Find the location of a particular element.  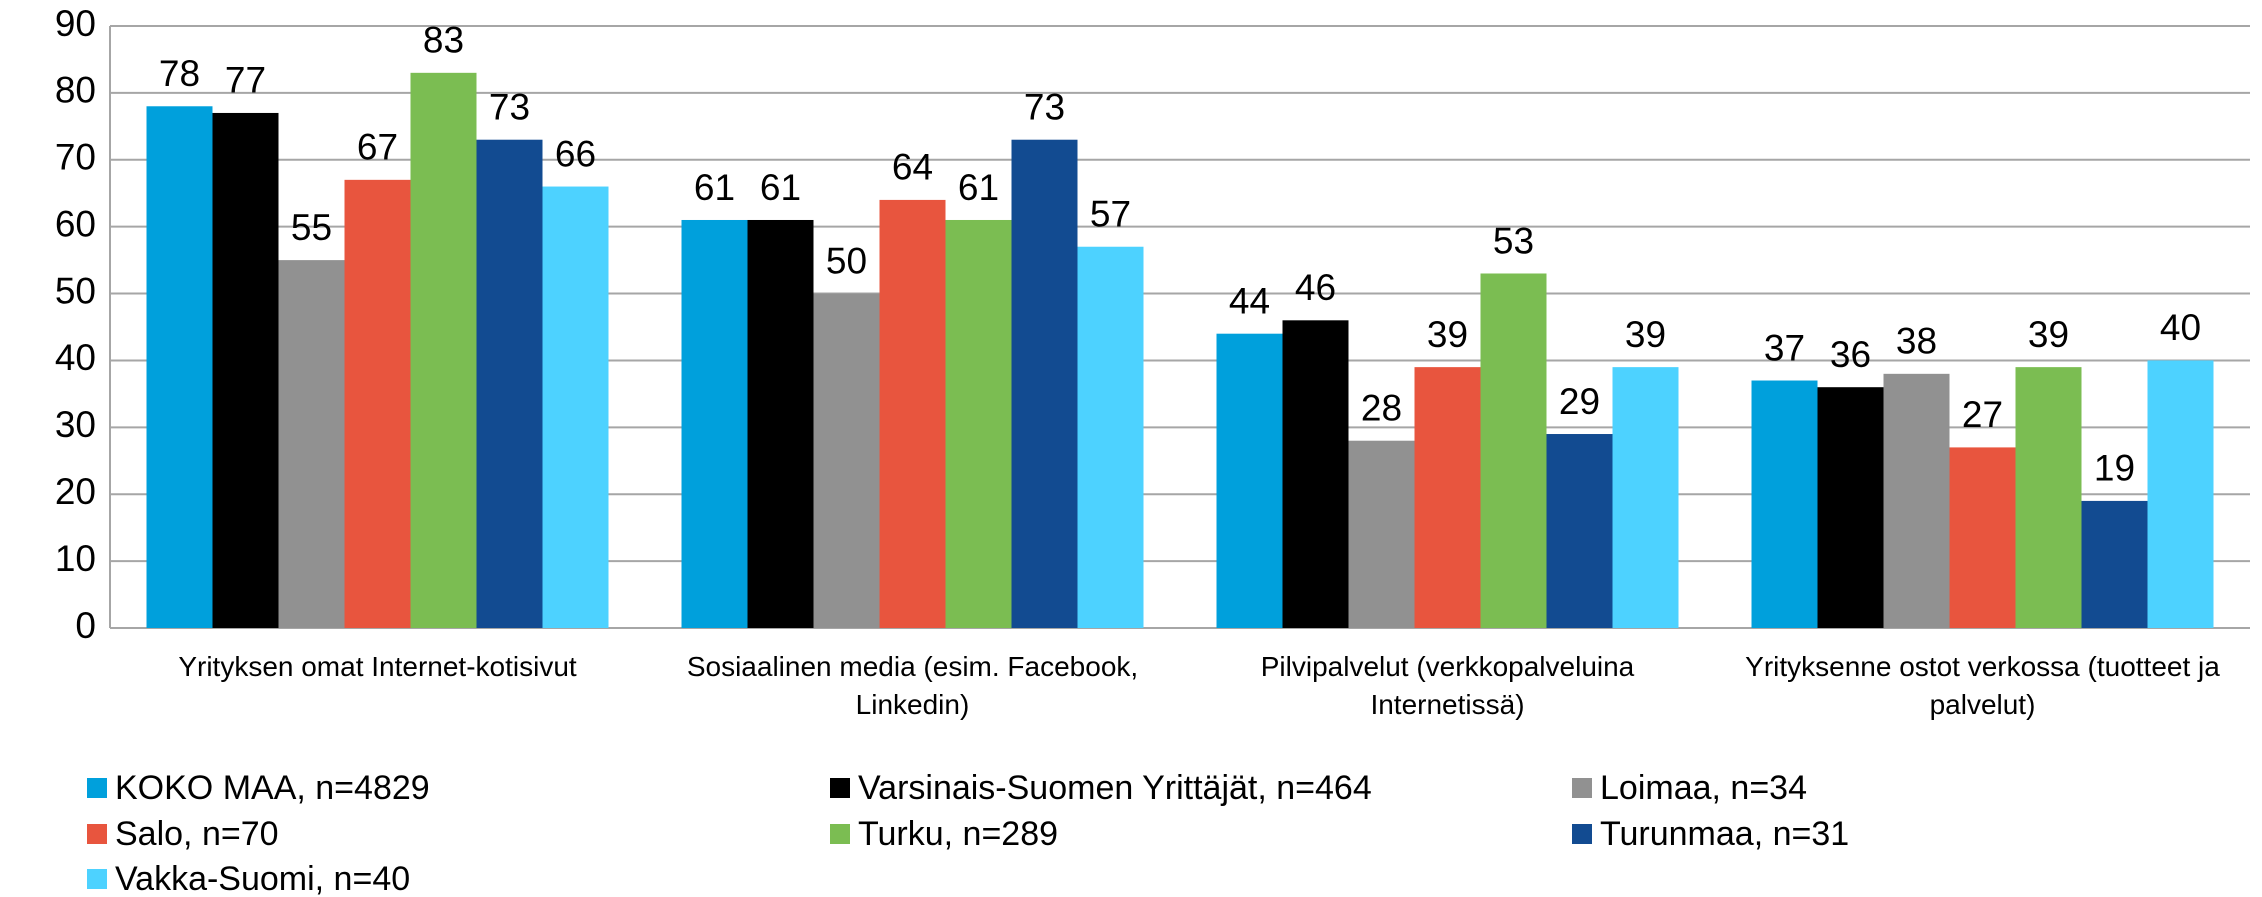

y-tick-label: 10 is located at coordinates (75, 558).